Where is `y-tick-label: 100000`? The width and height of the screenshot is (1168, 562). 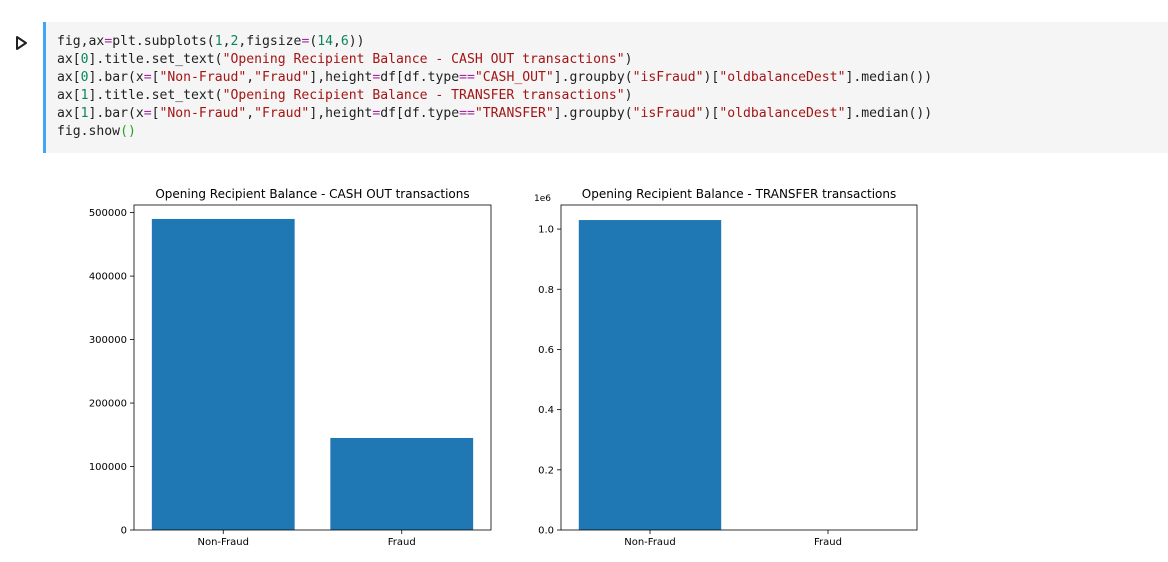 y-tick-label: 100000 is located at coordinates (108, 467).